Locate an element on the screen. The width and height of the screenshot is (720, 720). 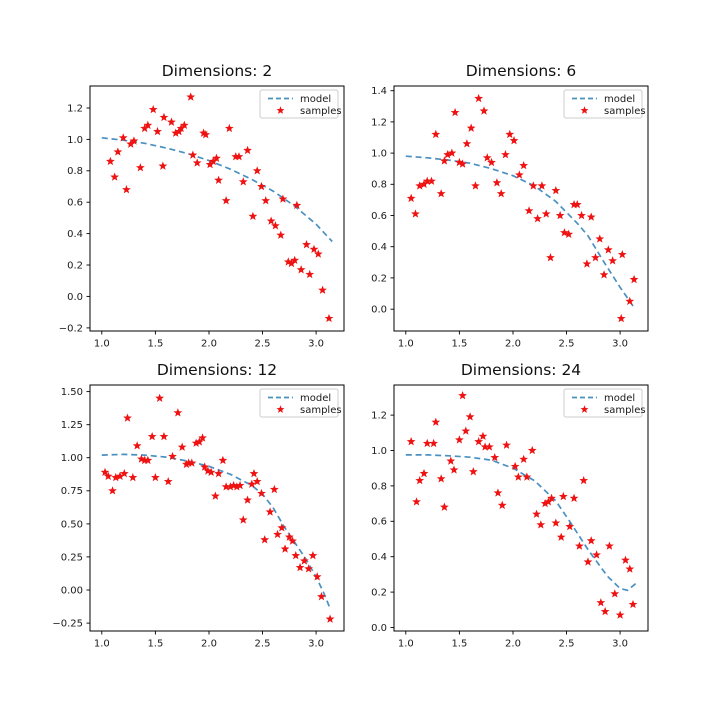
model-curve is located at coordinates (217, 189).